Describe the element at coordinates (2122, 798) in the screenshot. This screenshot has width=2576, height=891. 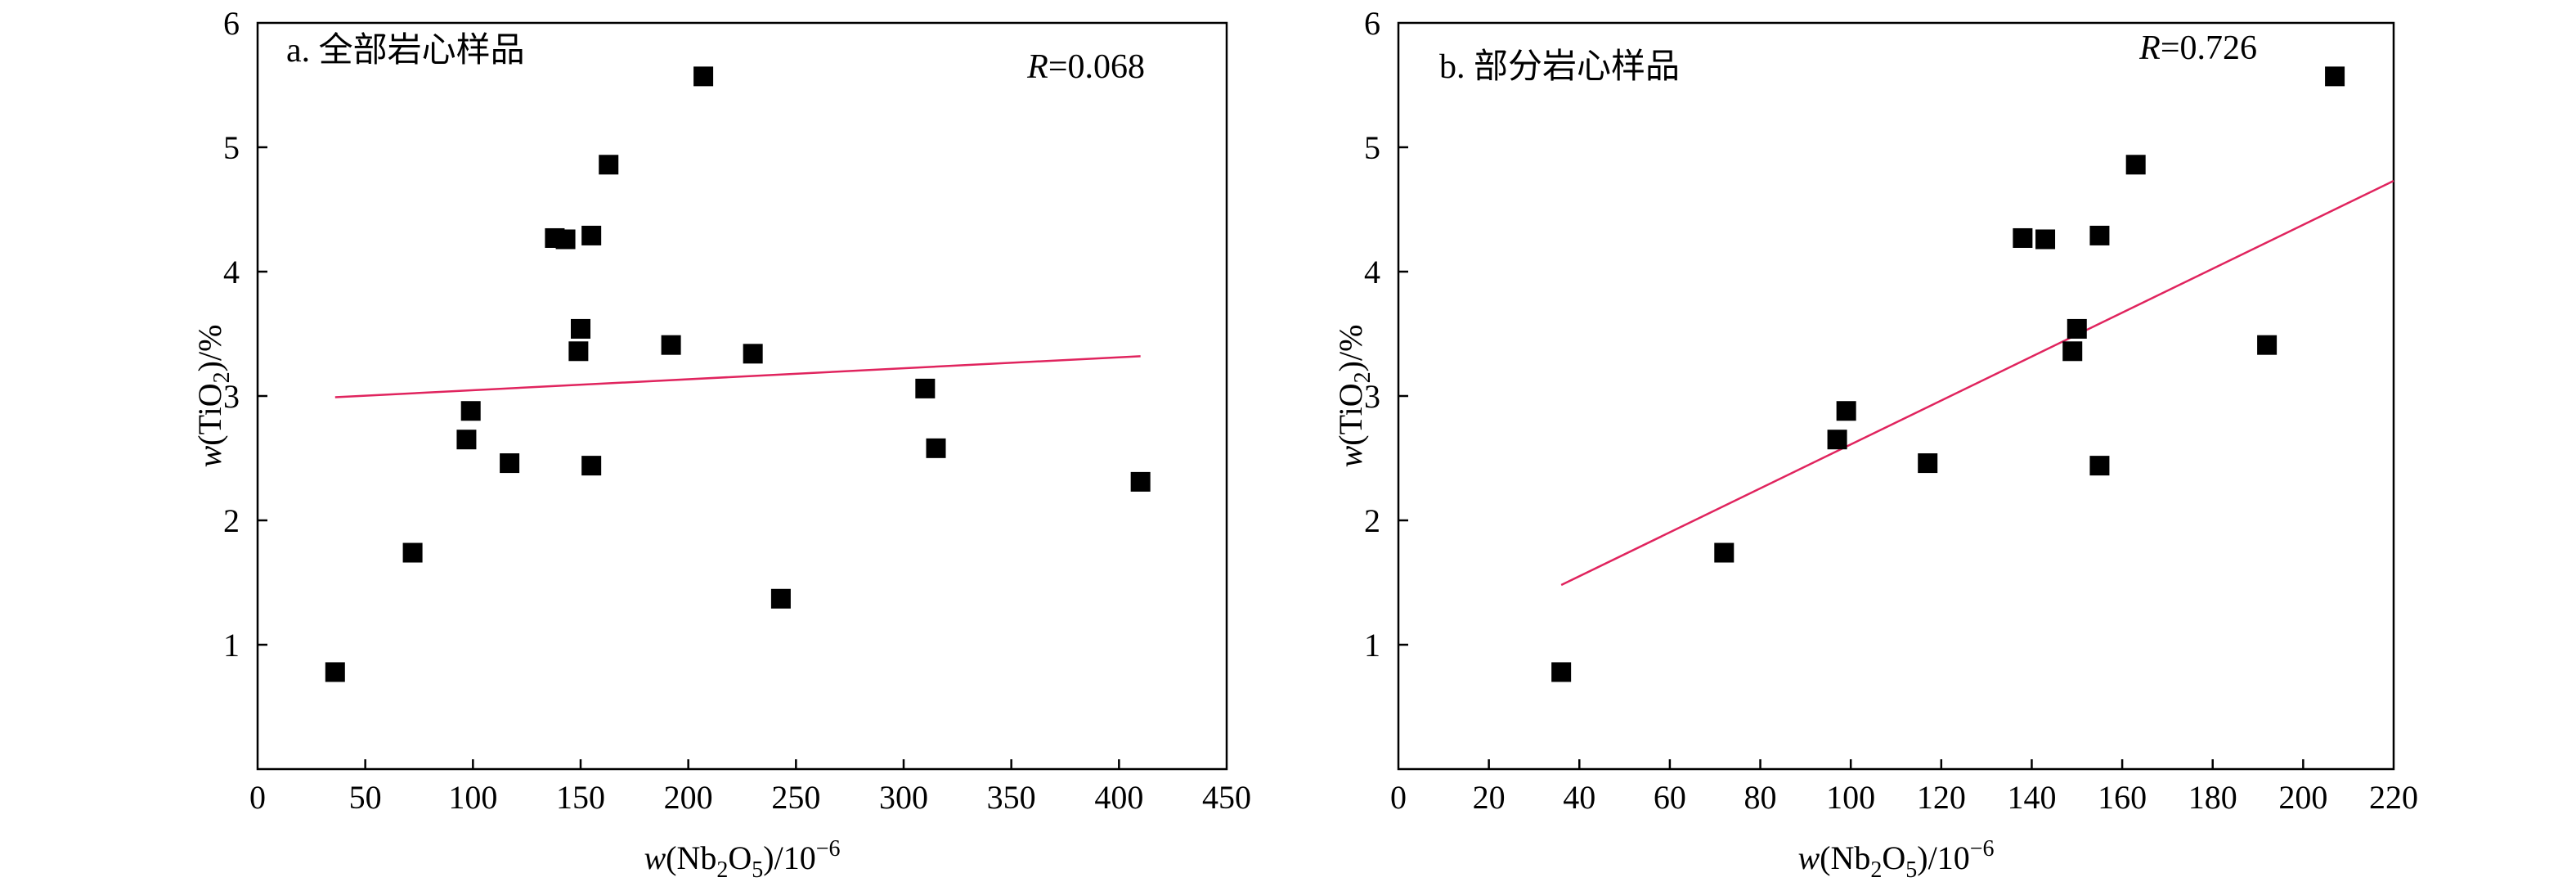
I see `x-tick-label: 160` at that location.